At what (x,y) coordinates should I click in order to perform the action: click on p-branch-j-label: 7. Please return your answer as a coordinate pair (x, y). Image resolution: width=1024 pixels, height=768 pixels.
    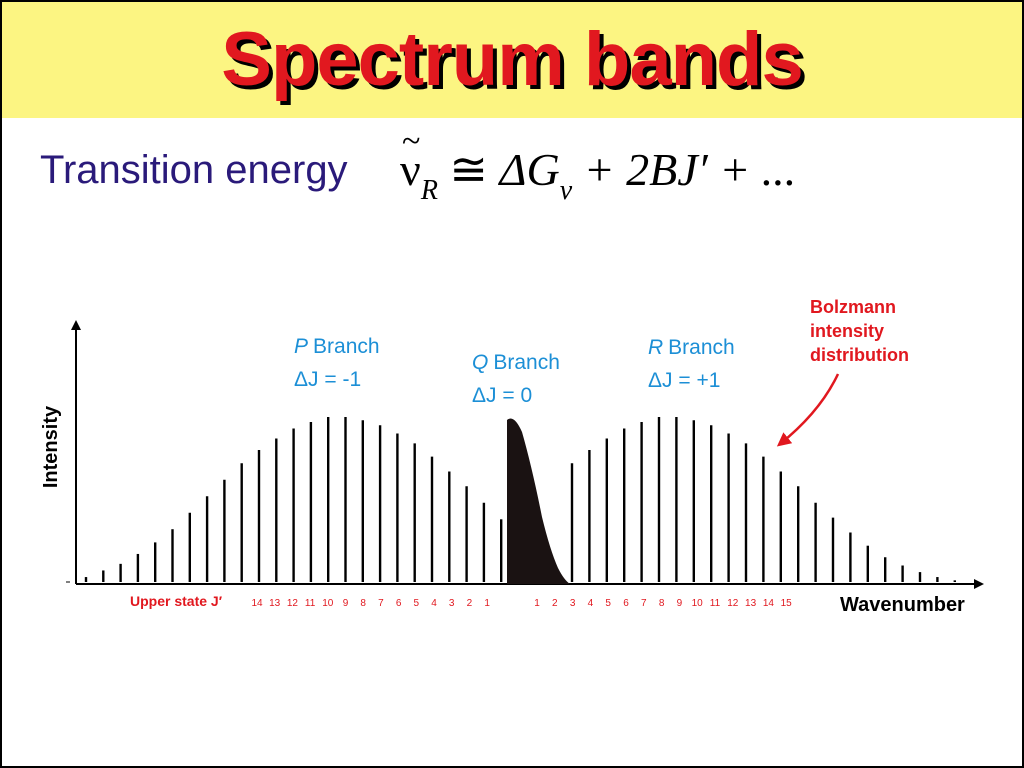
    Looking at the image, I should click on (381, 603).